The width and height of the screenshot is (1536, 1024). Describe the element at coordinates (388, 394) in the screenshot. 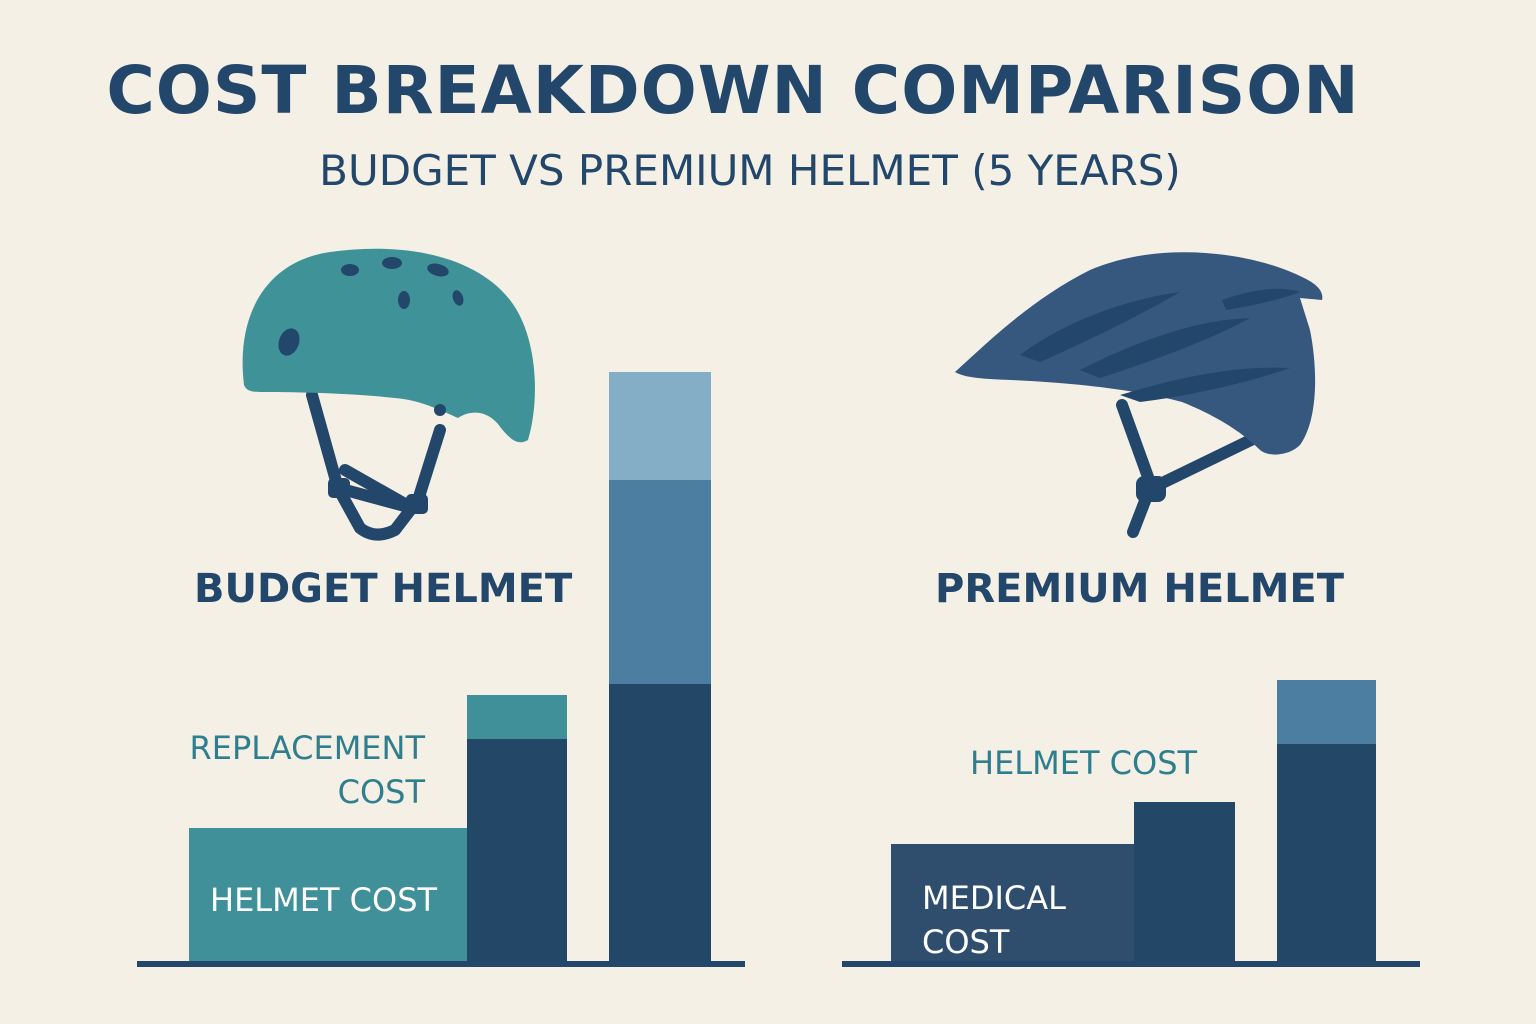

I see `skate-helmet-icon` at that location.